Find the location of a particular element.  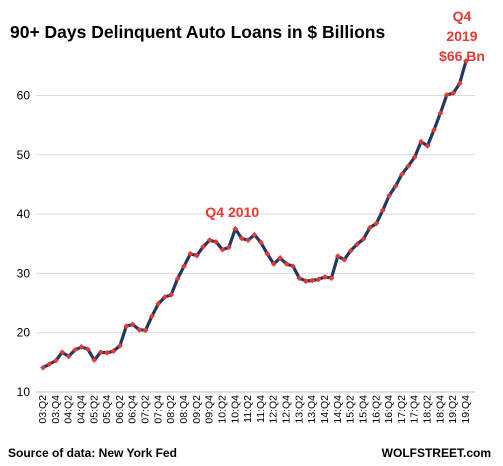

y-tick-label: 20 is located at coordinates (24, 333).